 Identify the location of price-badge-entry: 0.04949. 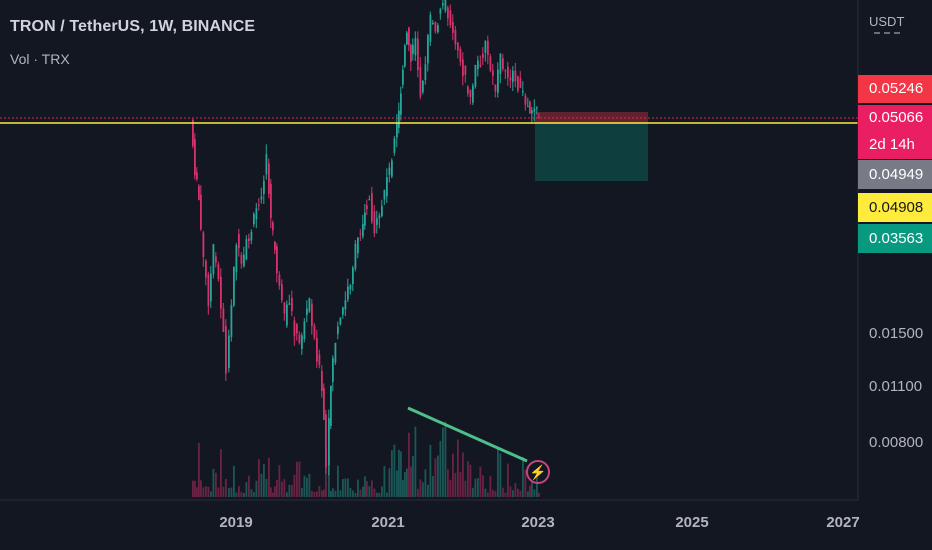
(895, 174).